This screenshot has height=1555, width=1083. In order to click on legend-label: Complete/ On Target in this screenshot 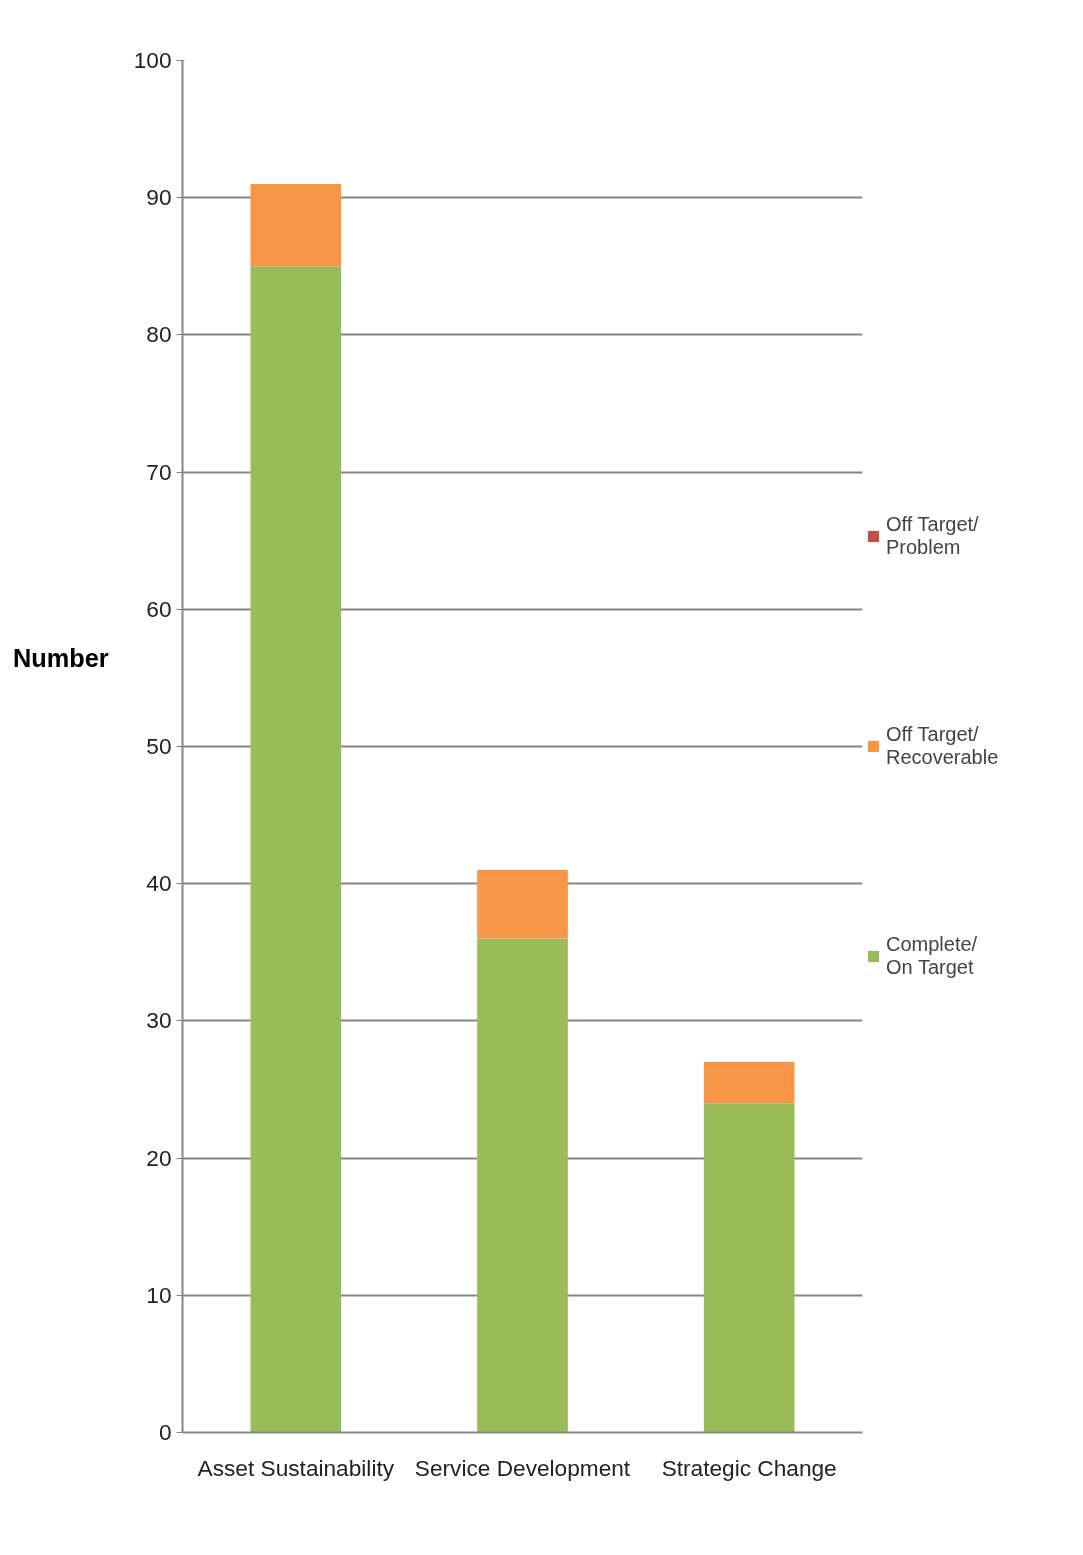, I will do `click(932, 956)`.